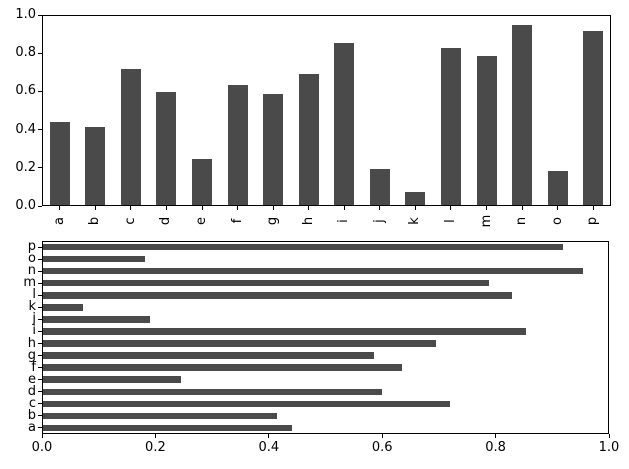  Describe the element at coordinates (31, 355) in the screenshot. I see `y-tick-label: g` at that location.